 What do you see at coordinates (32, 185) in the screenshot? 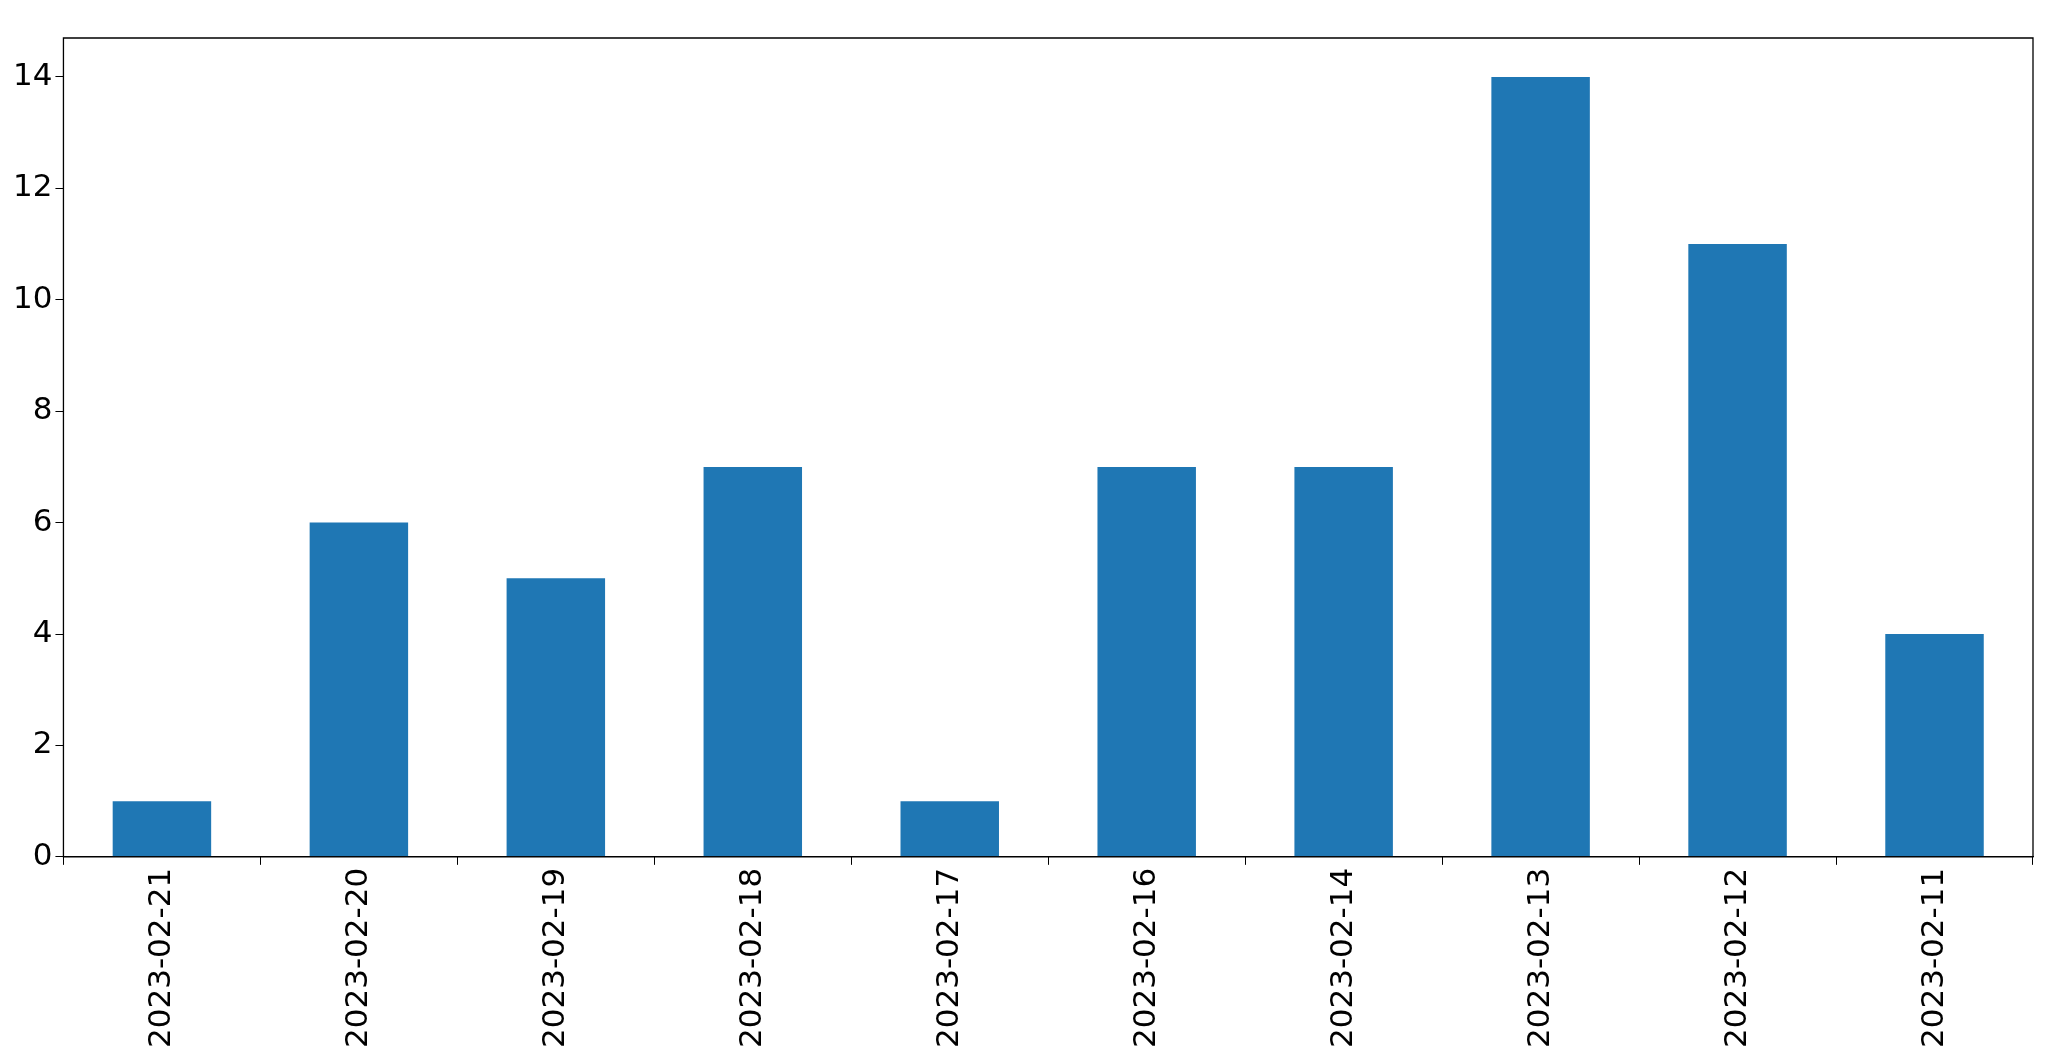
I see `y-tick-label: 12` at bounding box center [32, 185].